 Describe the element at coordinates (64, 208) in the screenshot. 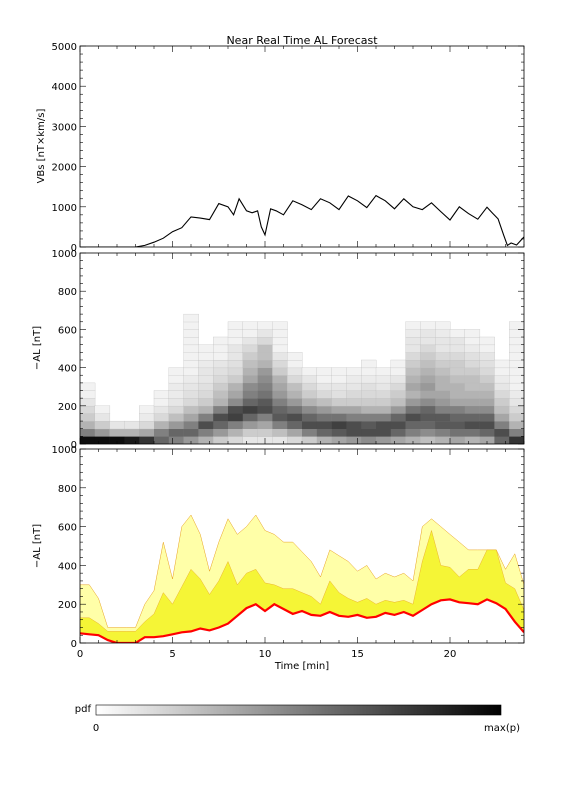

I see `vbs-ytick-label: 1000` at that location.